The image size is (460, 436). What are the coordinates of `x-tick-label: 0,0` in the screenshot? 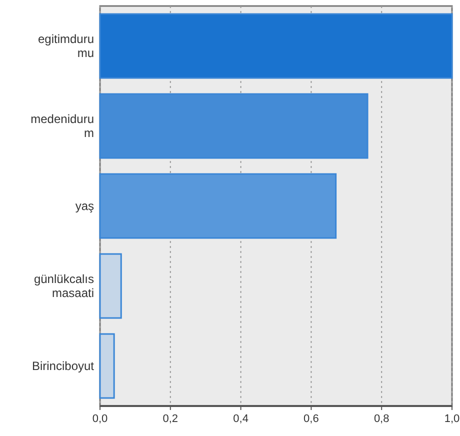 It's located at (100, 419).